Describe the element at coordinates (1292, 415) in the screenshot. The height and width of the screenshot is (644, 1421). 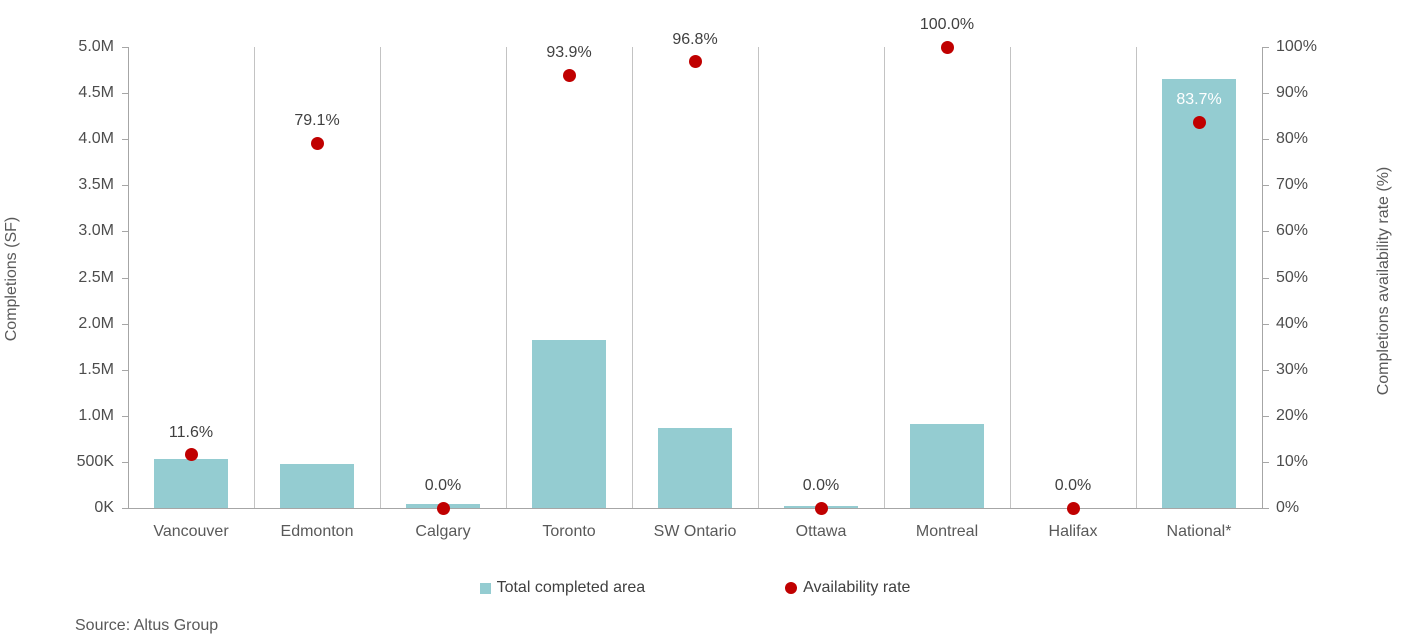
I see `right-axis-tick-label: 20%` at that location.